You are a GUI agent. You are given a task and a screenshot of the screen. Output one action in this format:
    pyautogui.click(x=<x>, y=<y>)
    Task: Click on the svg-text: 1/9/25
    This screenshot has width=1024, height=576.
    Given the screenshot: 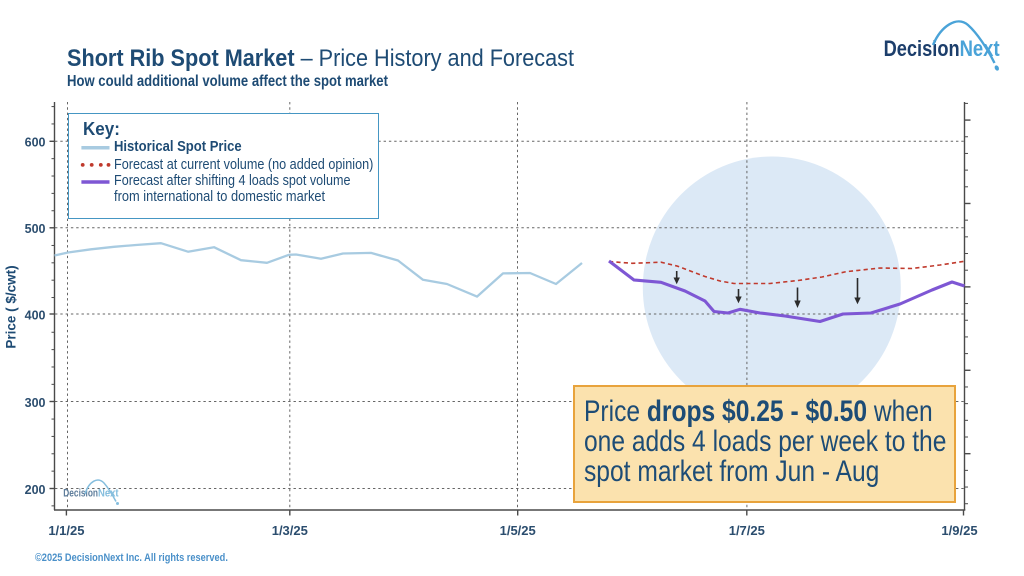 What is the action you would take?
    pyautogui.click(x=959, y=530)
    